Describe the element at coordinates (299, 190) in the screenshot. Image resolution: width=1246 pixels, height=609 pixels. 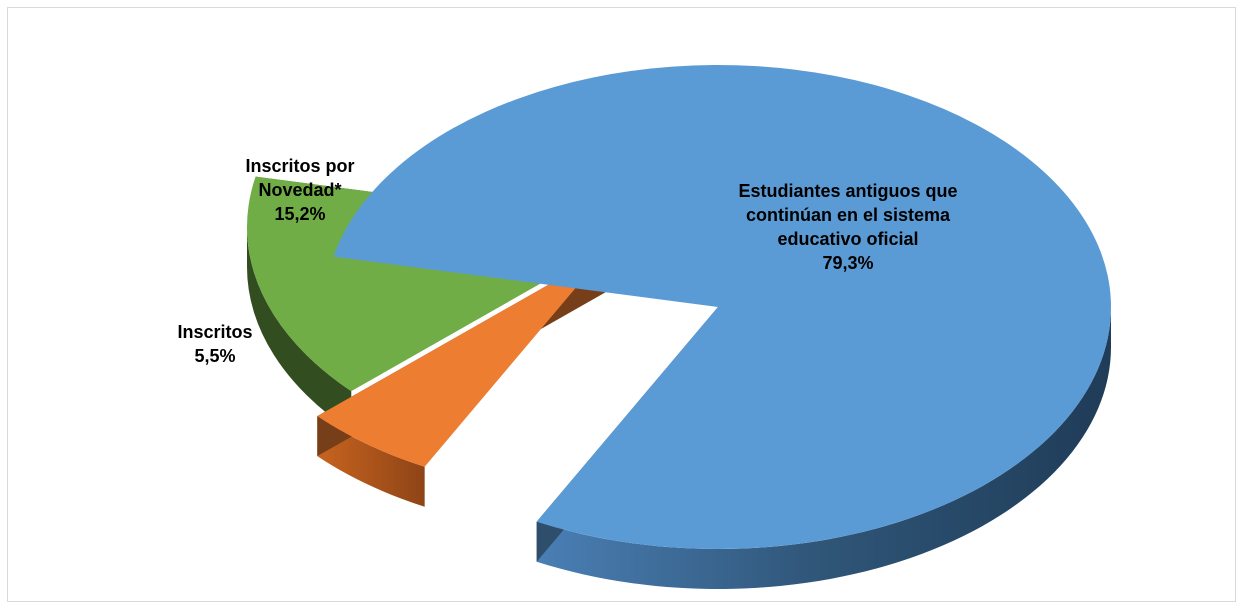
I see `data-label-green-line: Novedad*` at that location.